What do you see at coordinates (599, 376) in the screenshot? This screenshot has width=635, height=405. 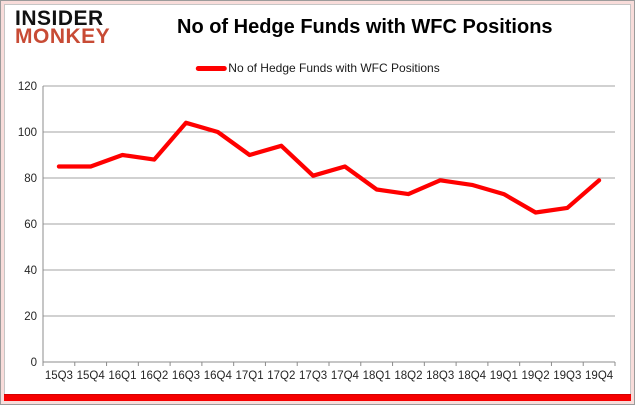 I see `x-tick-label: 19Q4` at bounding box center [599, 376].